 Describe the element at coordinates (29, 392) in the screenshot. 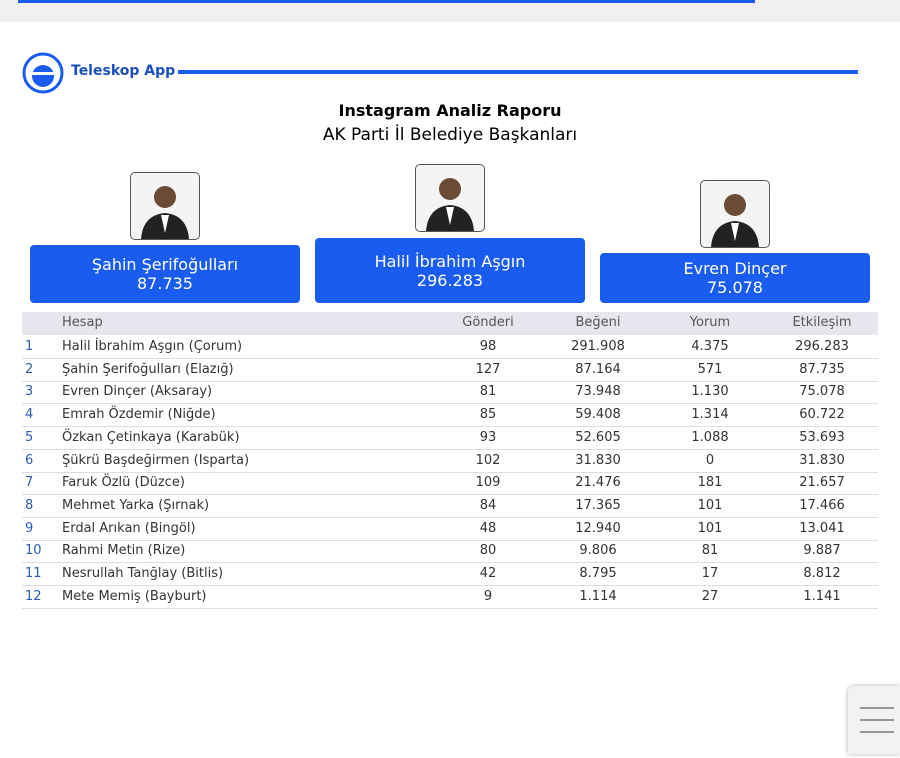

I see `rank: 3` at that location.